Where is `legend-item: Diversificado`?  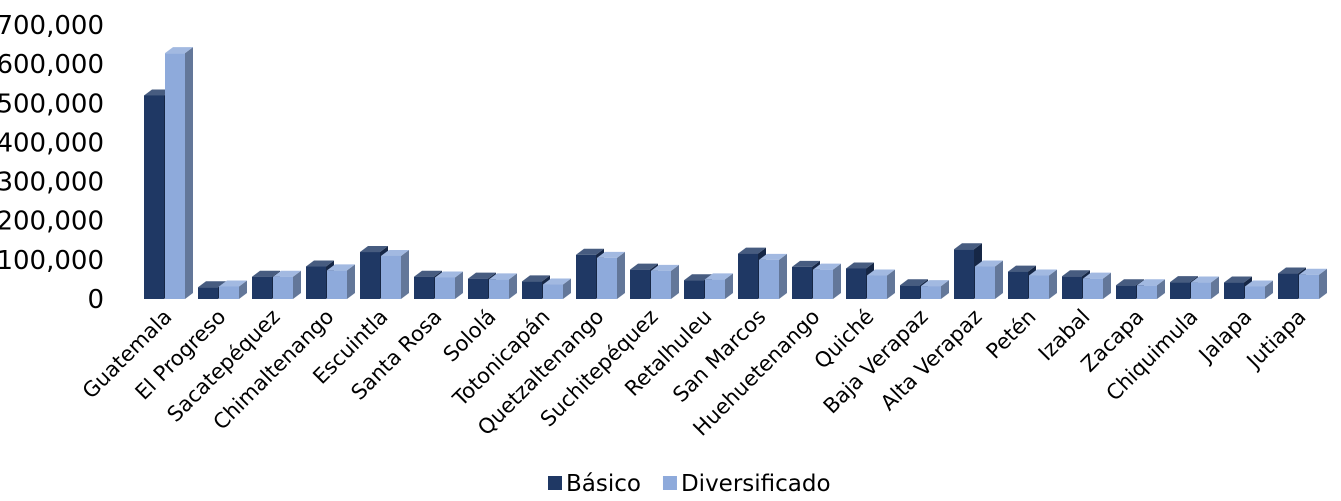 legend-item: Diversificado is located at coordinates (746, 484).